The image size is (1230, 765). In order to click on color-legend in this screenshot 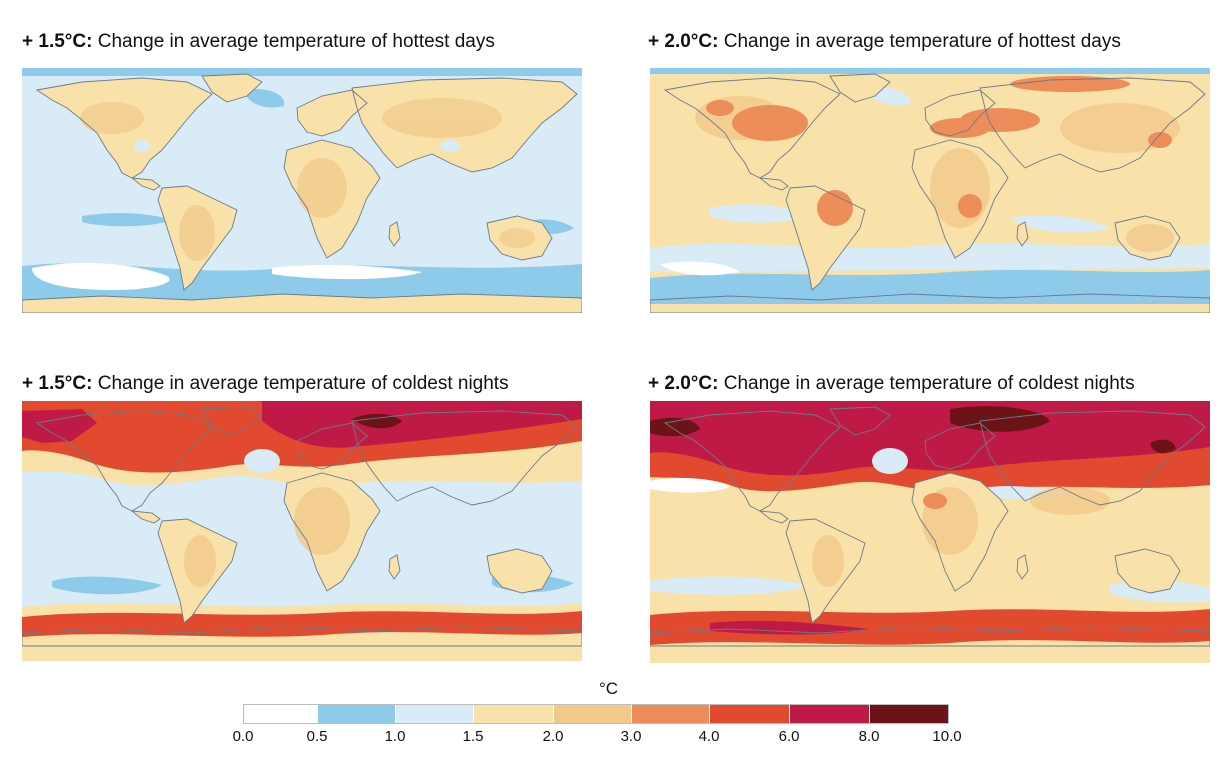, I will do `click(596, 714)`.